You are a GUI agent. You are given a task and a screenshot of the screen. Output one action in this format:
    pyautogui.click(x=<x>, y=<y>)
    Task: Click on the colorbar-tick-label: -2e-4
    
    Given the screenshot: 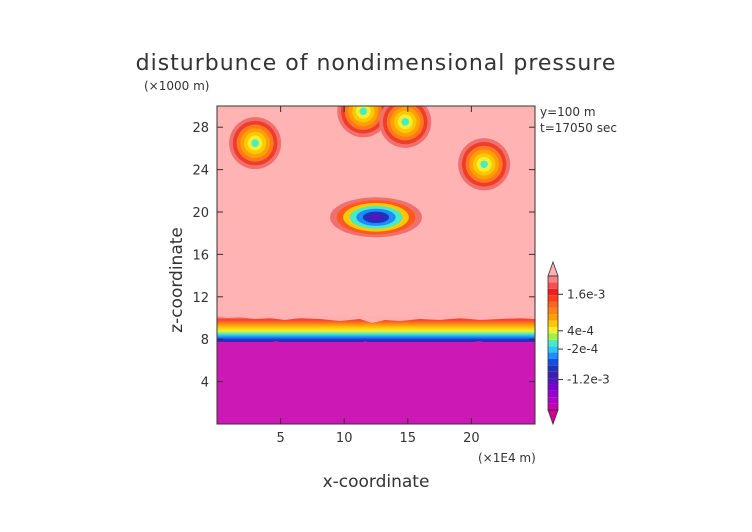 What is the action you would take?
    pyautogui.click(x=582, y=349)
    